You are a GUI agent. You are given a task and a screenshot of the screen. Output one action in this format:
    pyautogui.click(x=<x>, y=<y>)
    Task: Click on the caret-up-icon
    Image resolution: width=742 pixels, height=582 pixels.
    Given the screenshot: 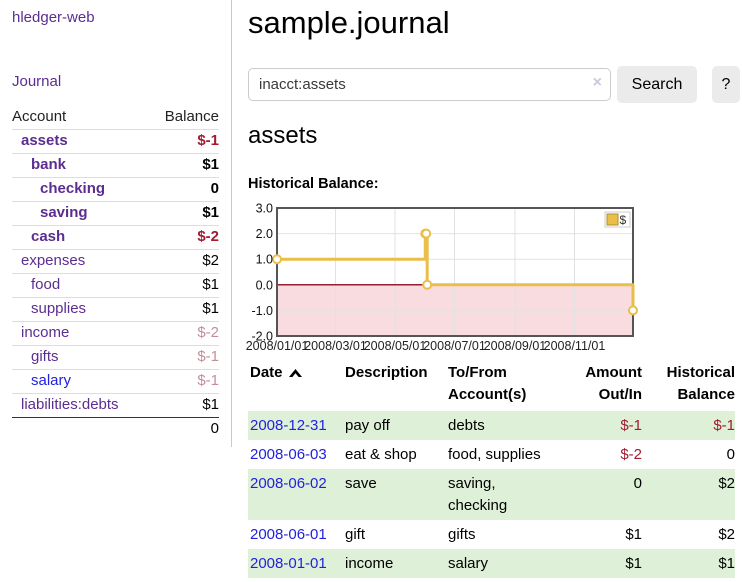 What is the action you would take?
    pyautogui.click(x=295, y=373)
    